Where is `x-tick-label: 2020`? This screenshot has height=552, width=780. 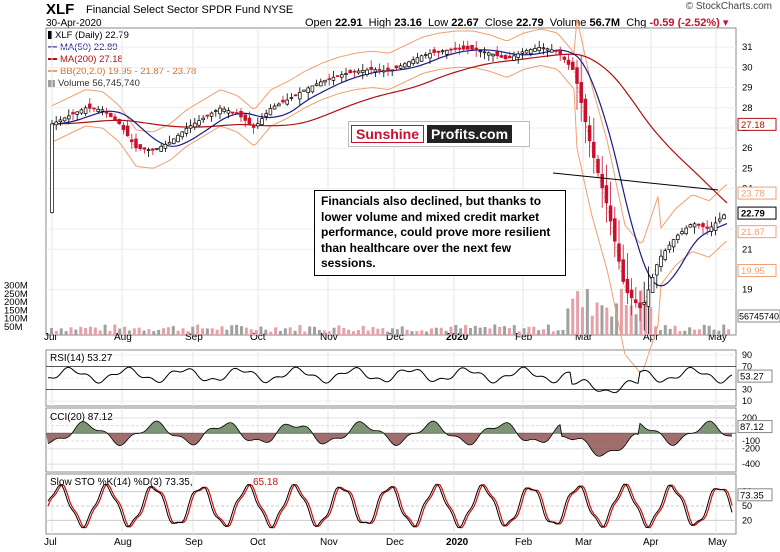
x-tick-label: 2020 is located at coordinates (457, 542).